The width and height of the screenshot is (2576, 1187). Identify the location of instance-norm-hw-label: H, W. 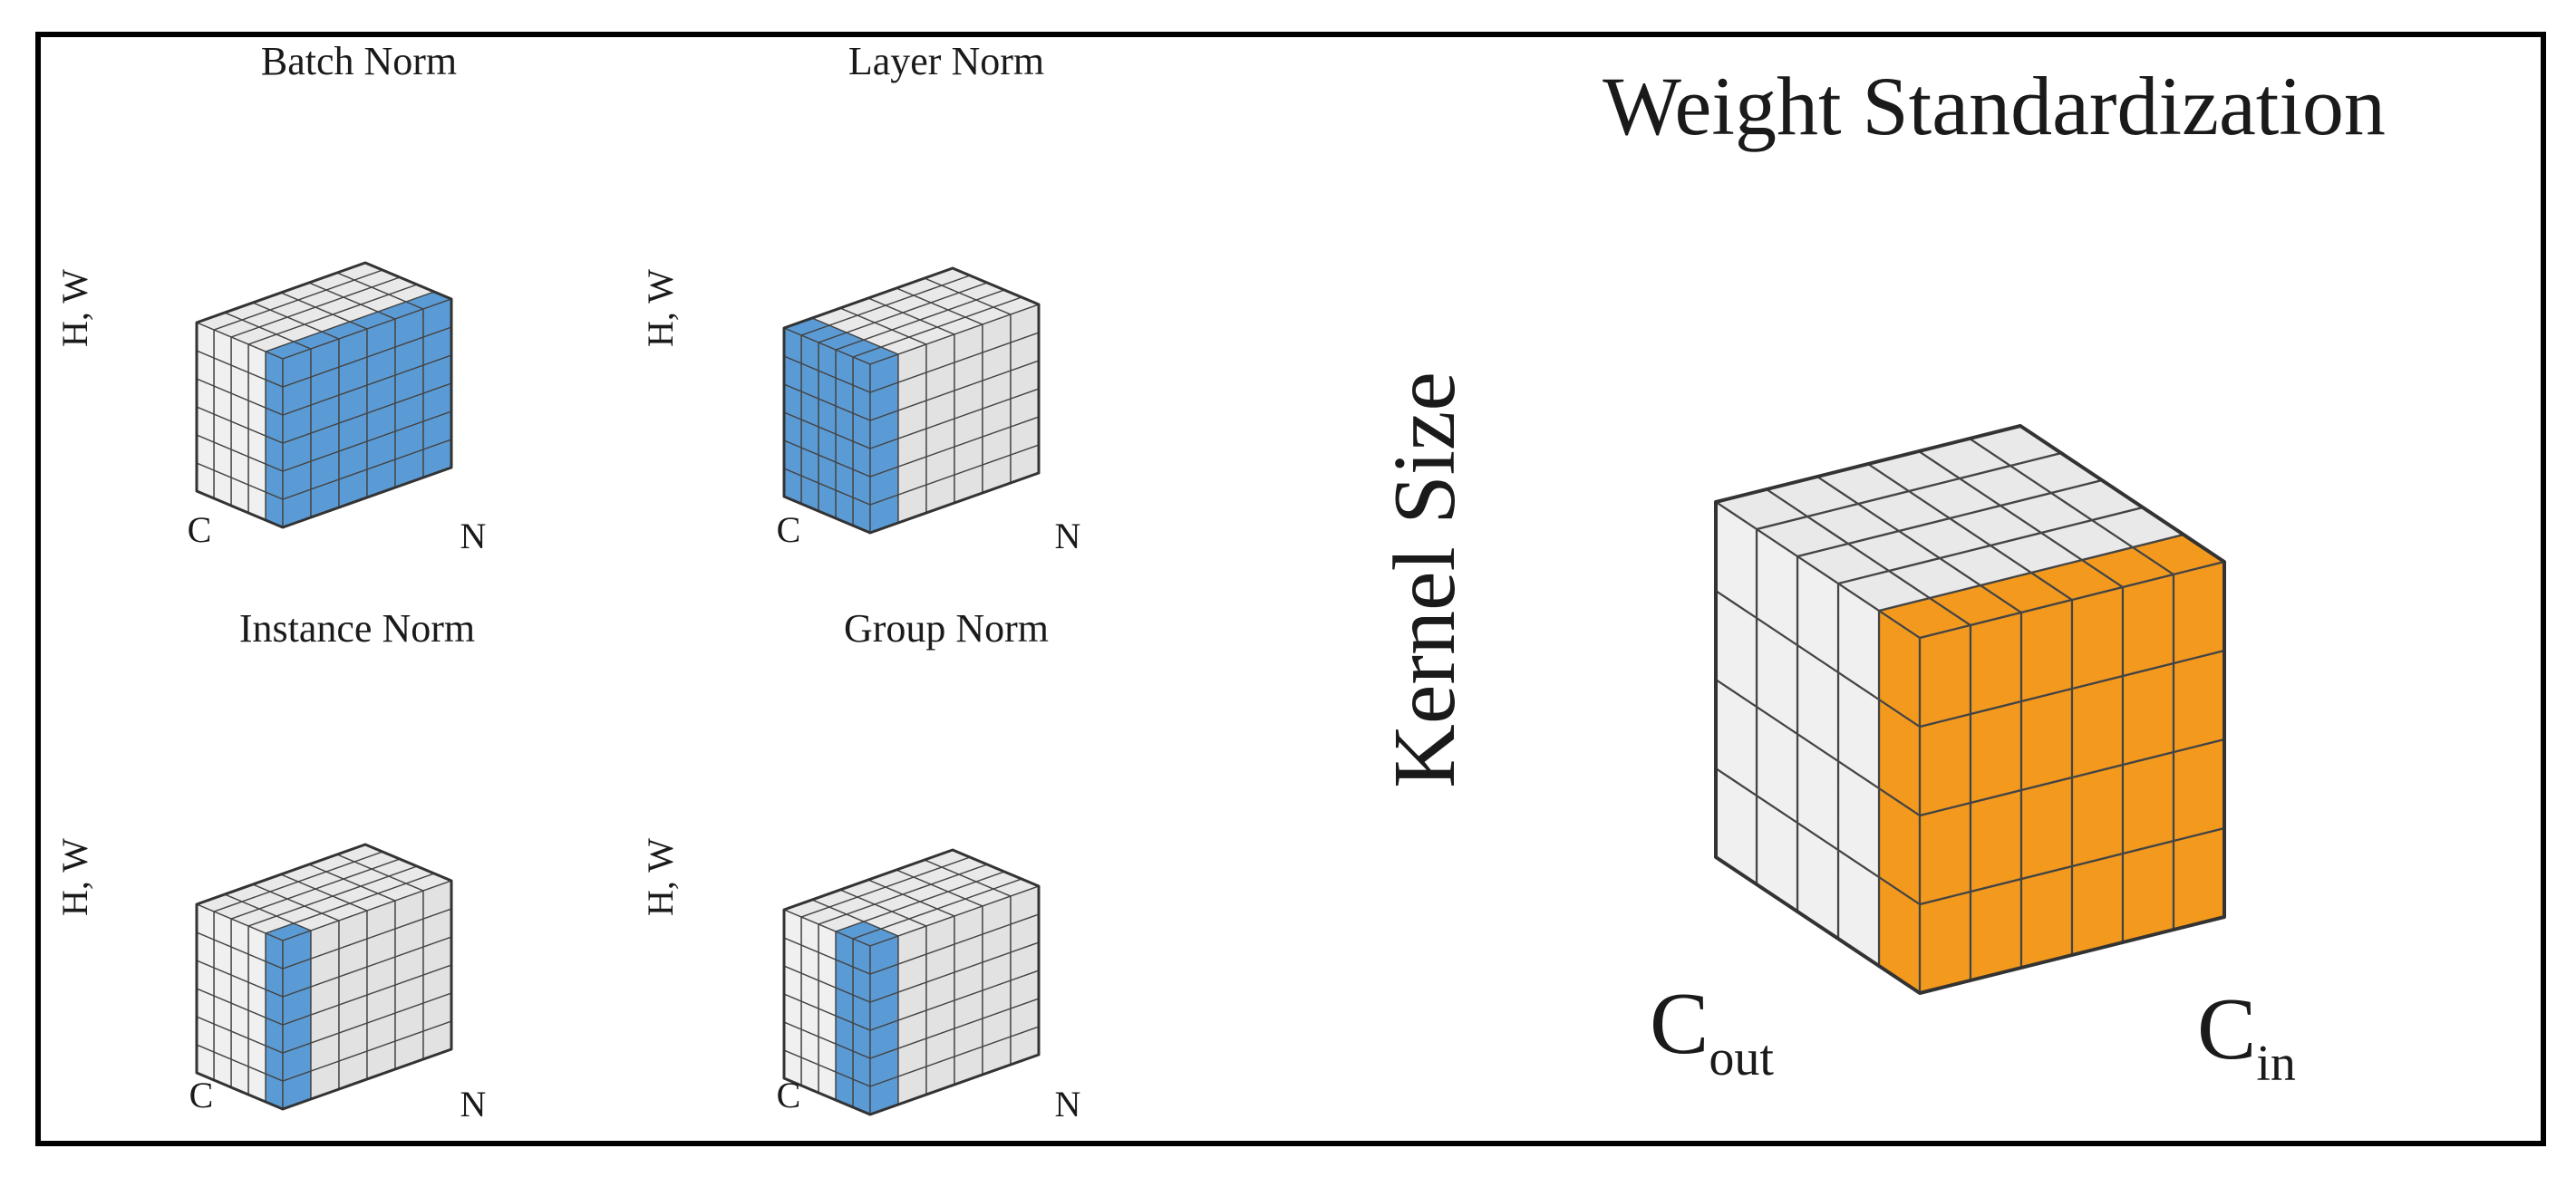
(74, 877).